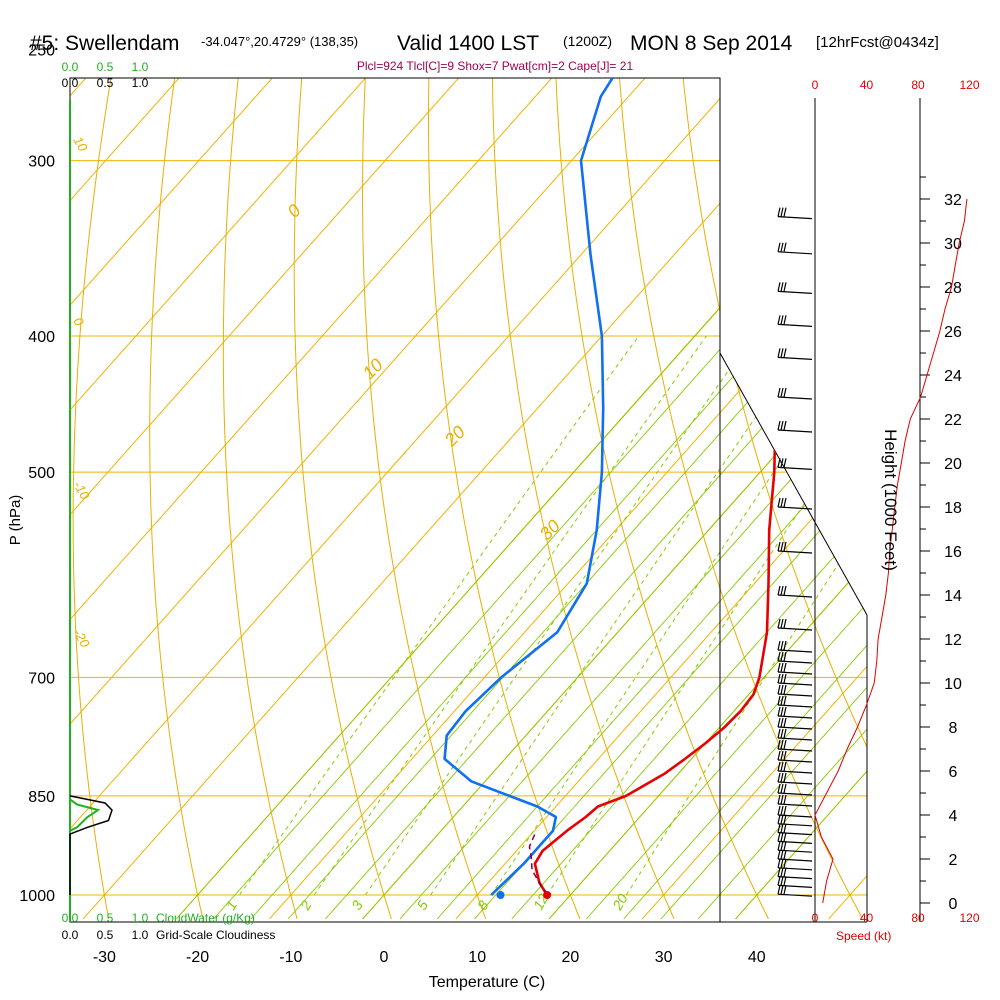  Describe the element at coordinates (290, 957) in the screenshot. I see `temperature-tick-label: -10` at that location.